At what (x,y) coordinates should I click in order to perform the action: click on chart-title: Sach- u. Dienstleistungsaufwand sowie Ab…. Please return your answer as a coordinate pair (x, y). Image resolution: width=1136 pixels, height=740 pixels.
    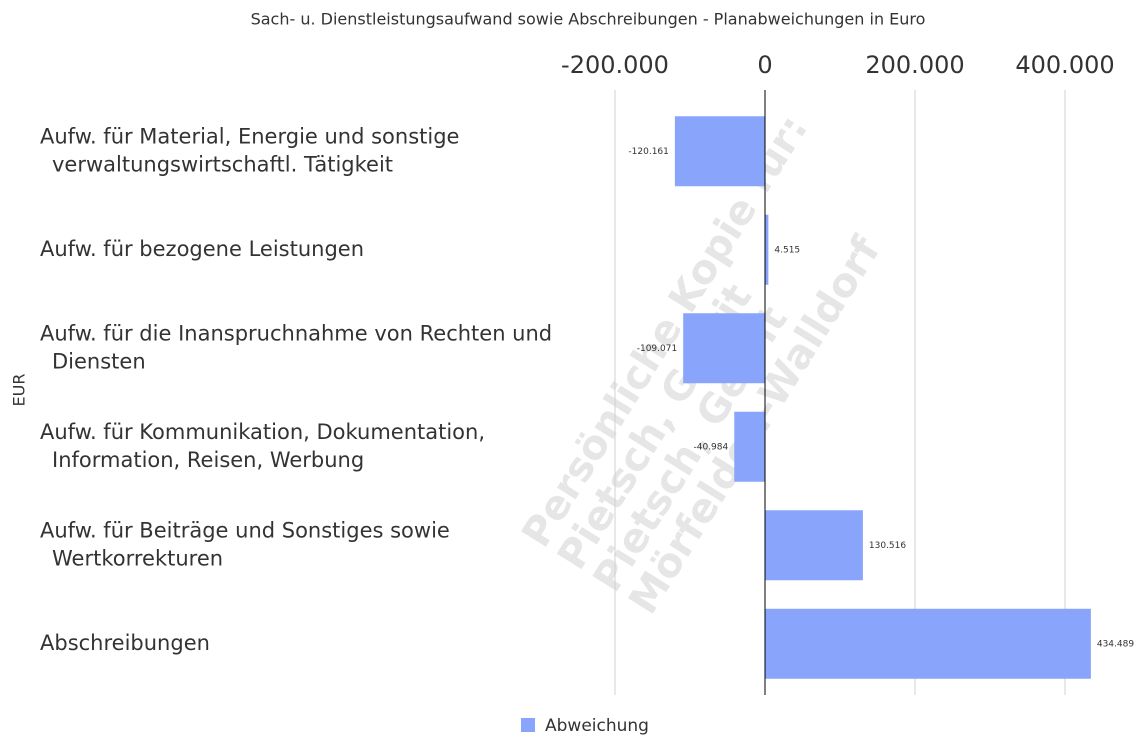
    Looking at the image, I should click on (588, 19).